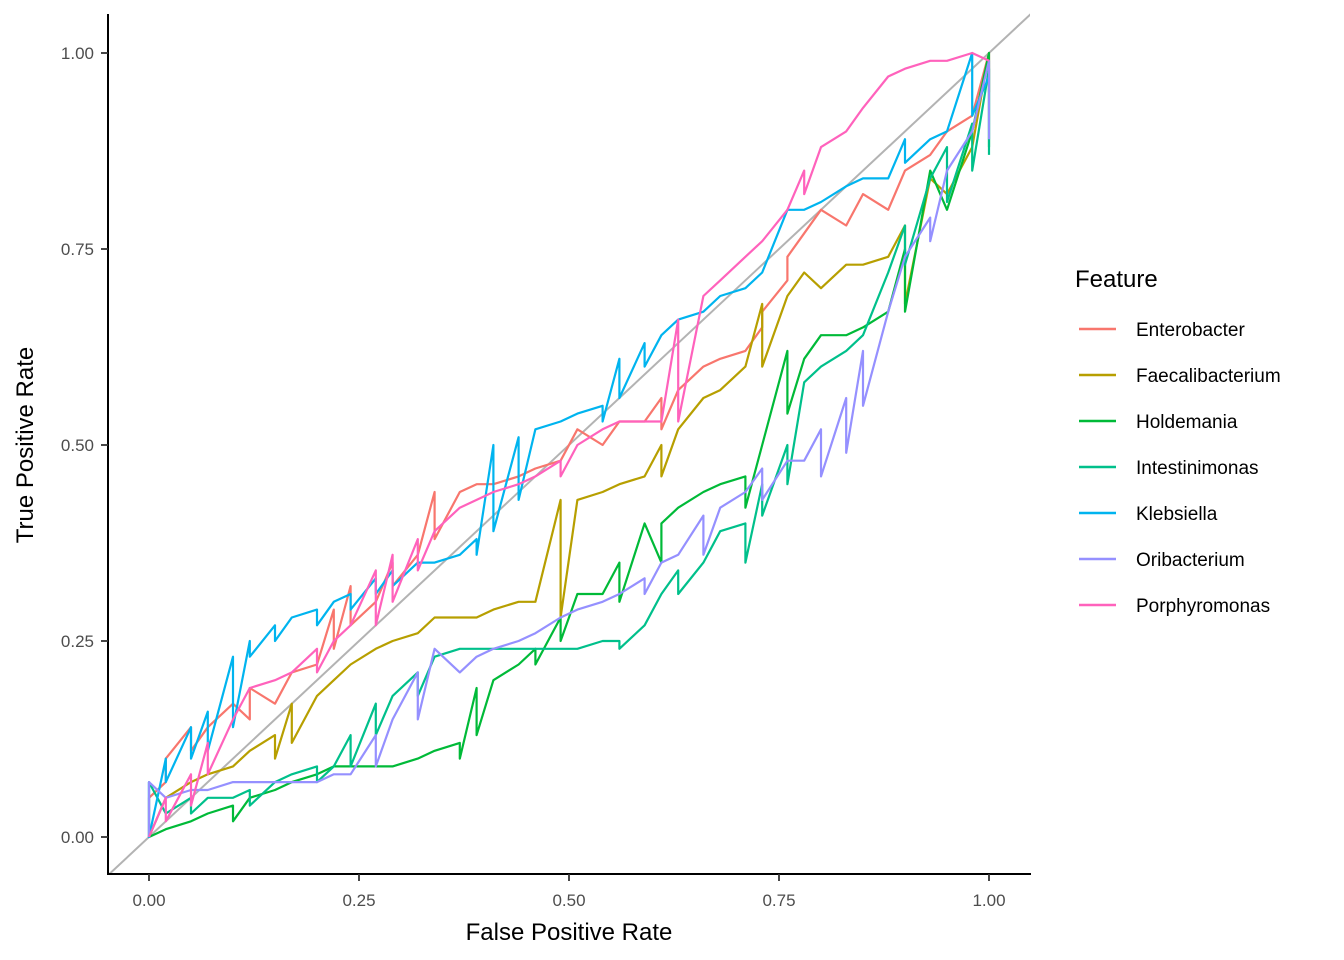 The image size is (1344, 960). What do you see at coordinates (1116, 279) in the screenshot?
I see `legend-title: Feature` at bounding box center [1116, 279].